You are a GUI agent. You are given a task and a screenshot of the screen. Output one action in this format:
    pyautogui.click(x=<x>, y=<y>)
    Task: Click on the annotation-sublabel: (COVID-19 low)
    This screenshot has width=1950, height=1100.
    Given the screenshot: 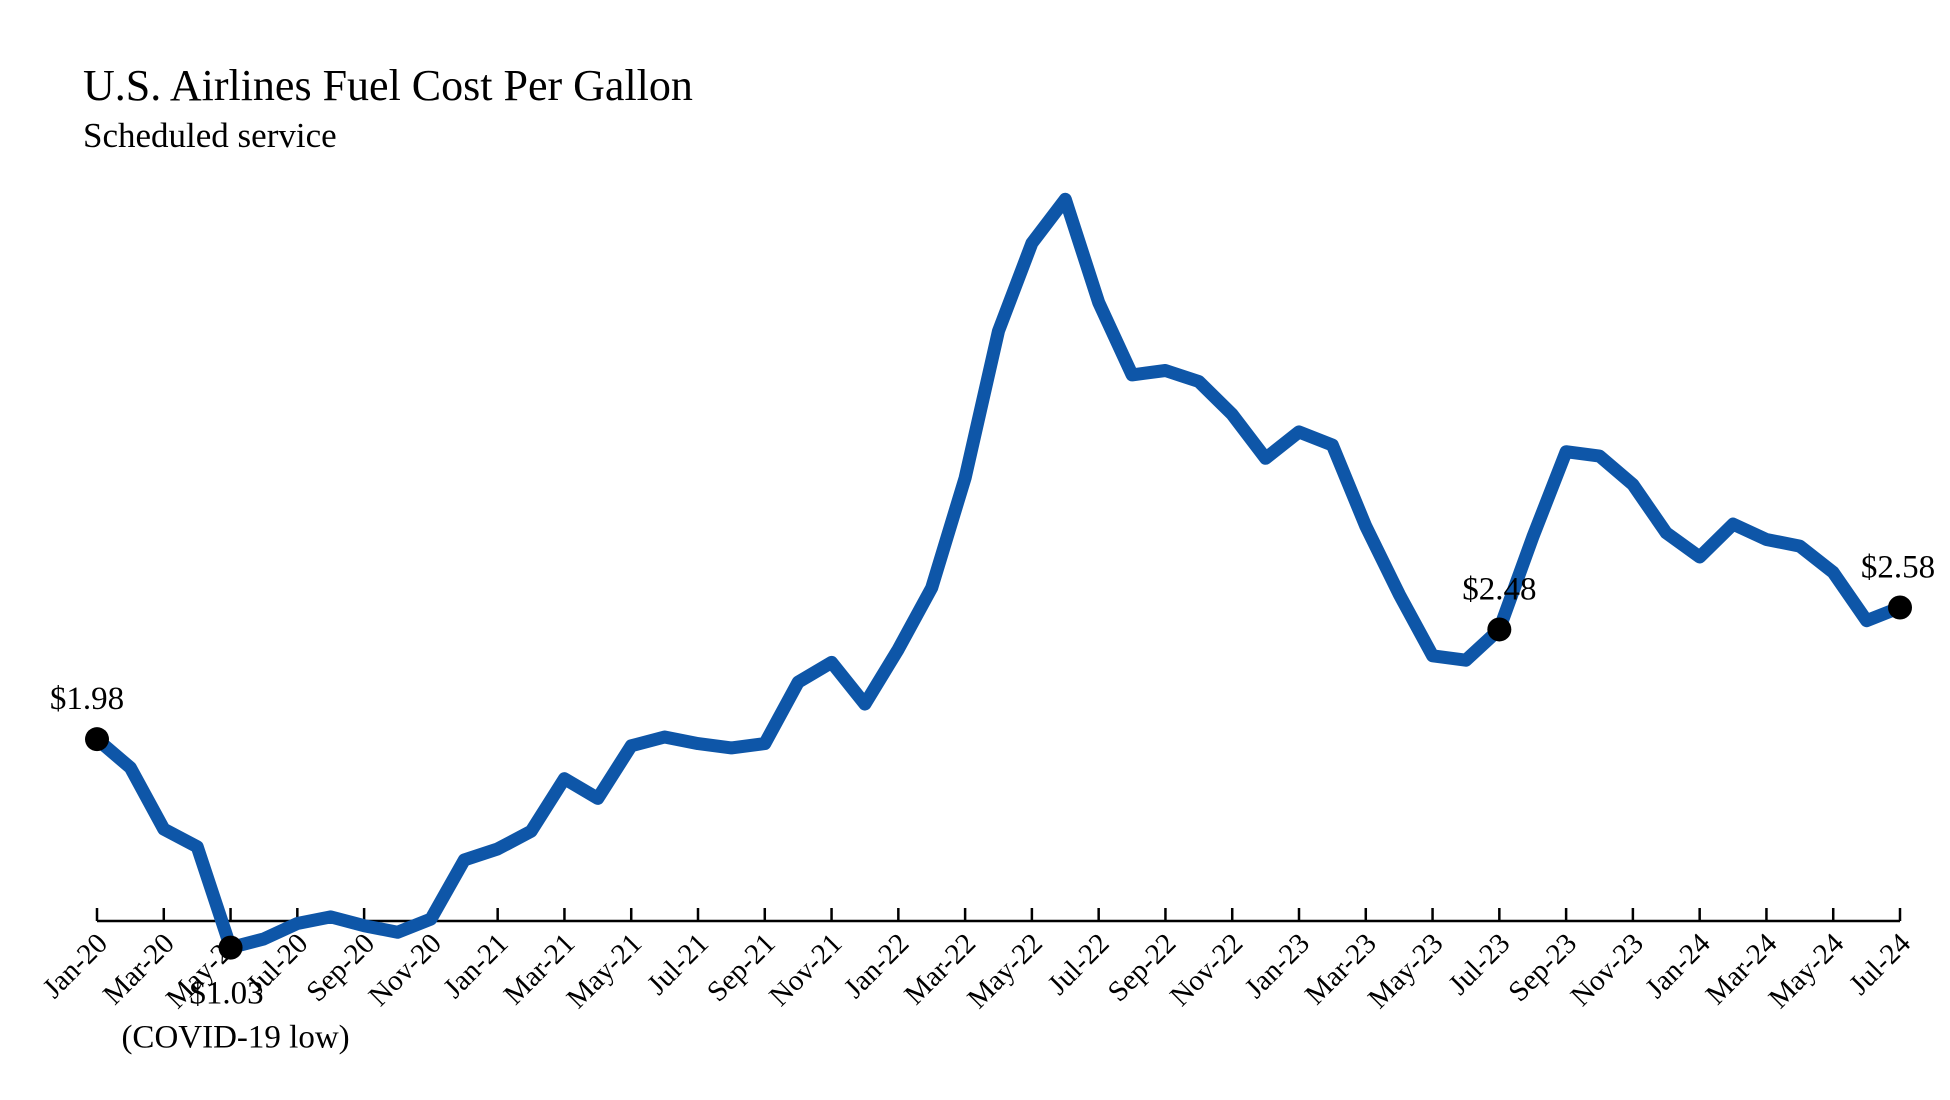 What is the action you would take?
    pyautogui.click(x=235, y=1038)
    